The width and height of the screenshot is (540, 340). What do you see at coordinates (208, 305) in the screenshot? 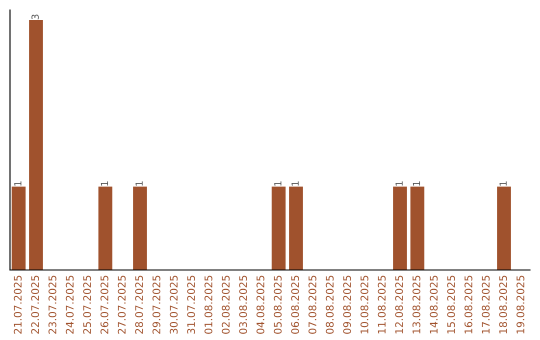
I see `x-tick-label: 01.08.2025` at bounding box center [208, 305].